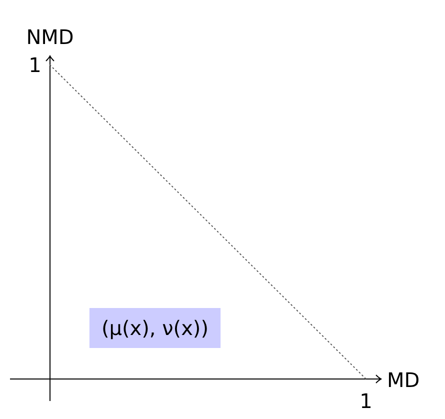  I want to click on text: 1, so click(366, 401).